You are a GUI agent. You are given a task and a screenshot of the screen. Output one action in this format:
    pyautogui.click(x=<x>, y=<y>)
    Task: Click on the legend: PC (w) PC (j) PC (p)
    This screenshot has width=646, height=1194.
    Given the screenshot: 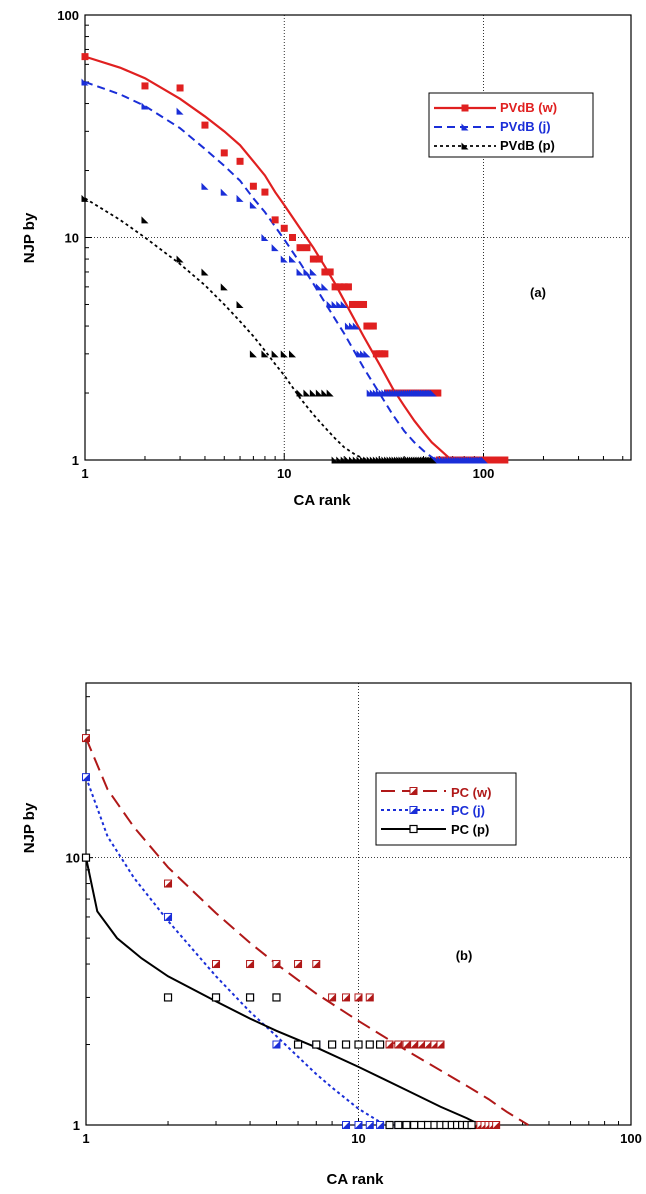 What is the action you would take?
    pyautogui.click(x=446, y=809)
    